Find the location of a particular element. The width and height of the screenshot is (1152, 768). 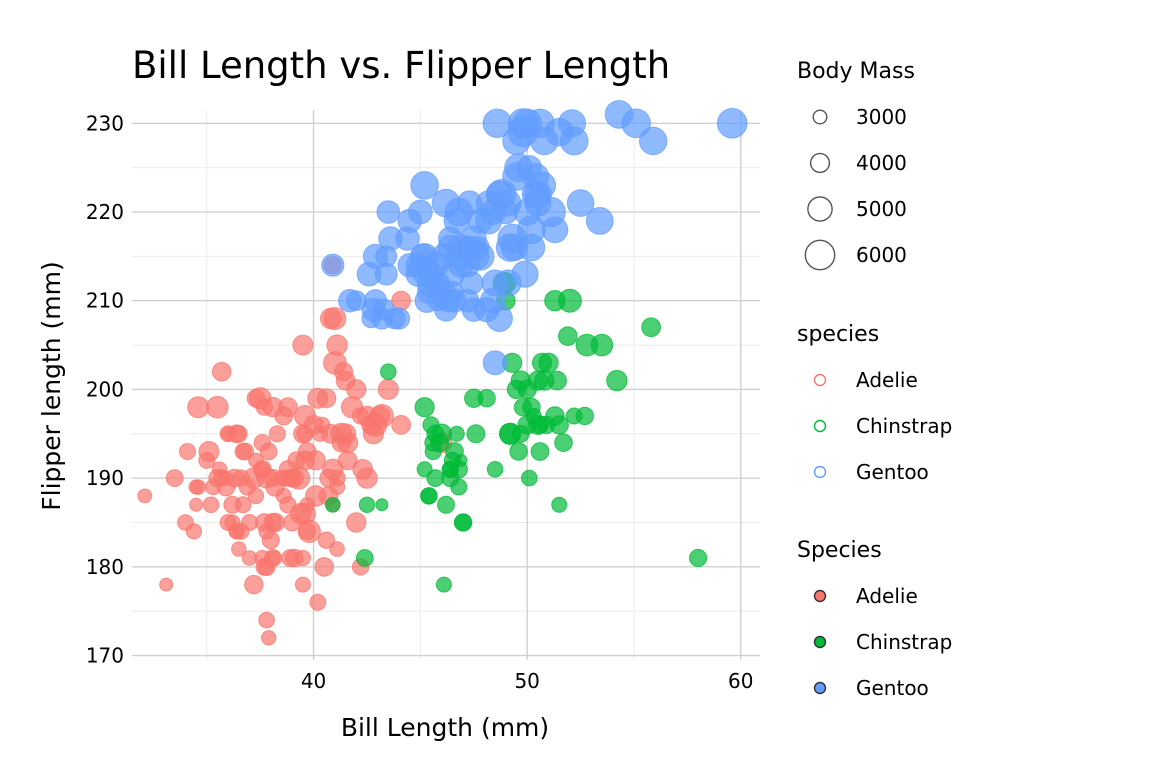

size-legend-label: 6000 is located at coordinates (881, 255).